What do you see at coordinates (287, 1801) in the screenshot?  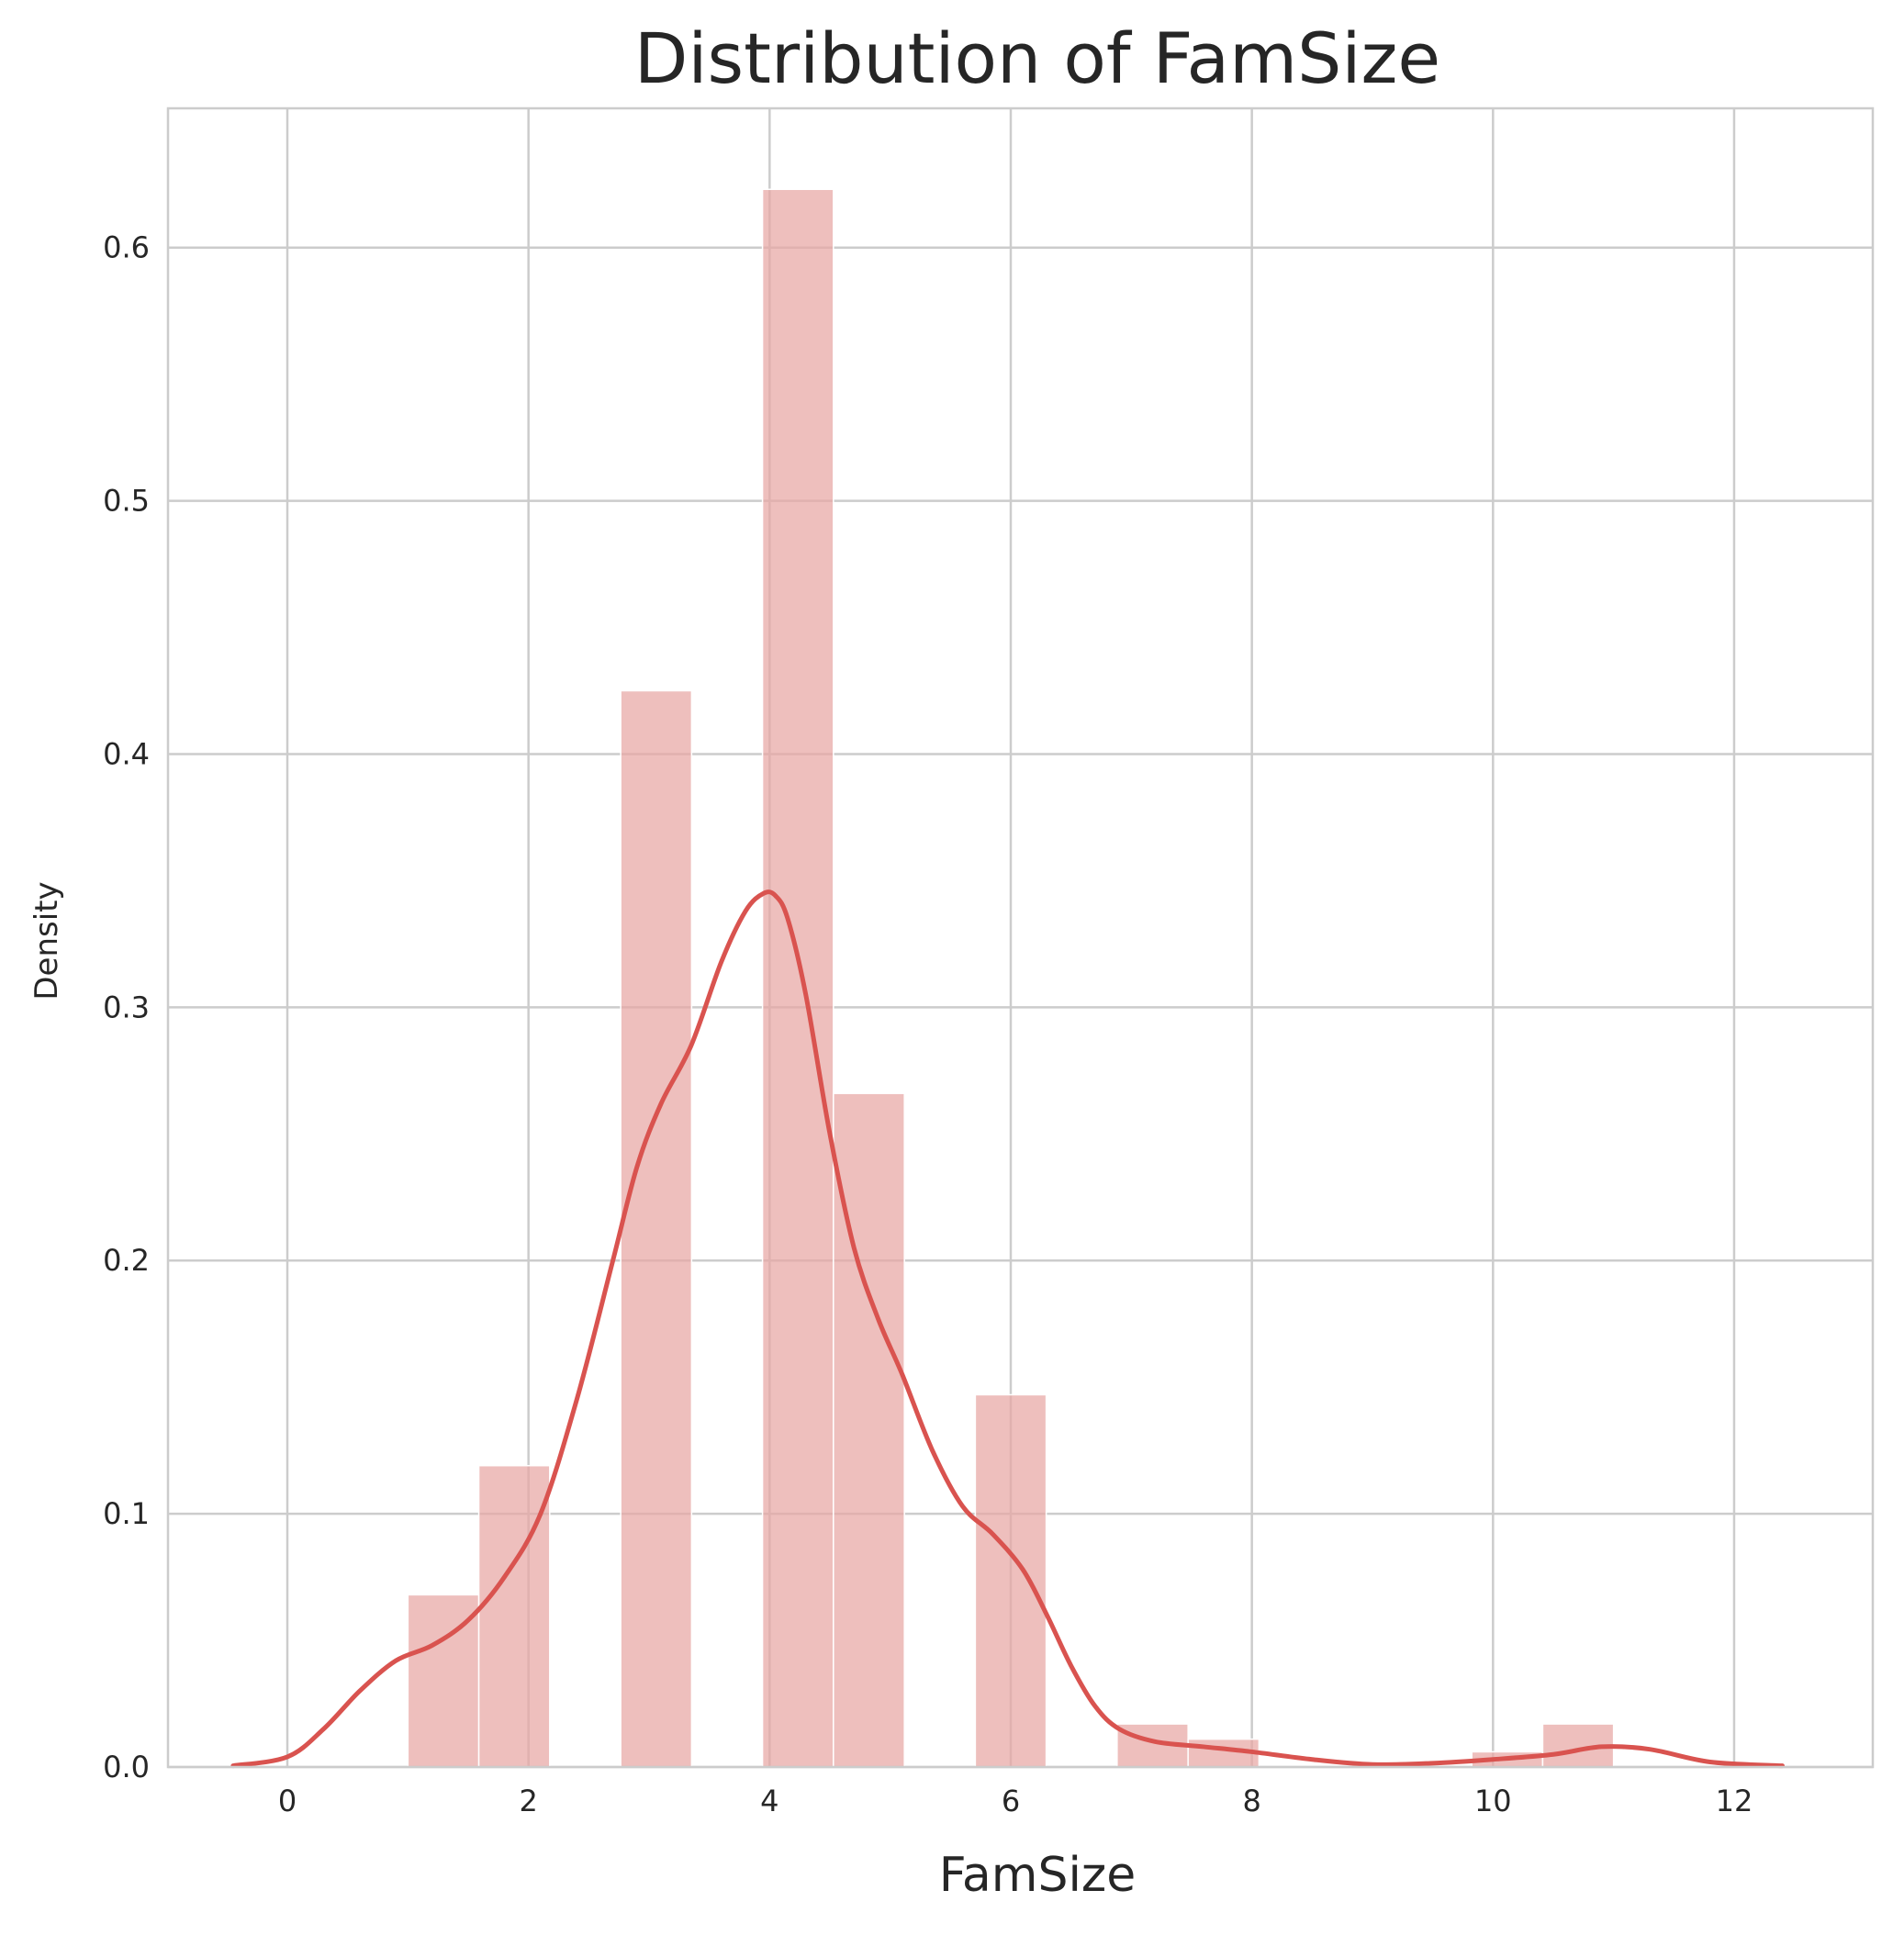 I see `x-tick-label: 0` at bounding box center [287, 1801].